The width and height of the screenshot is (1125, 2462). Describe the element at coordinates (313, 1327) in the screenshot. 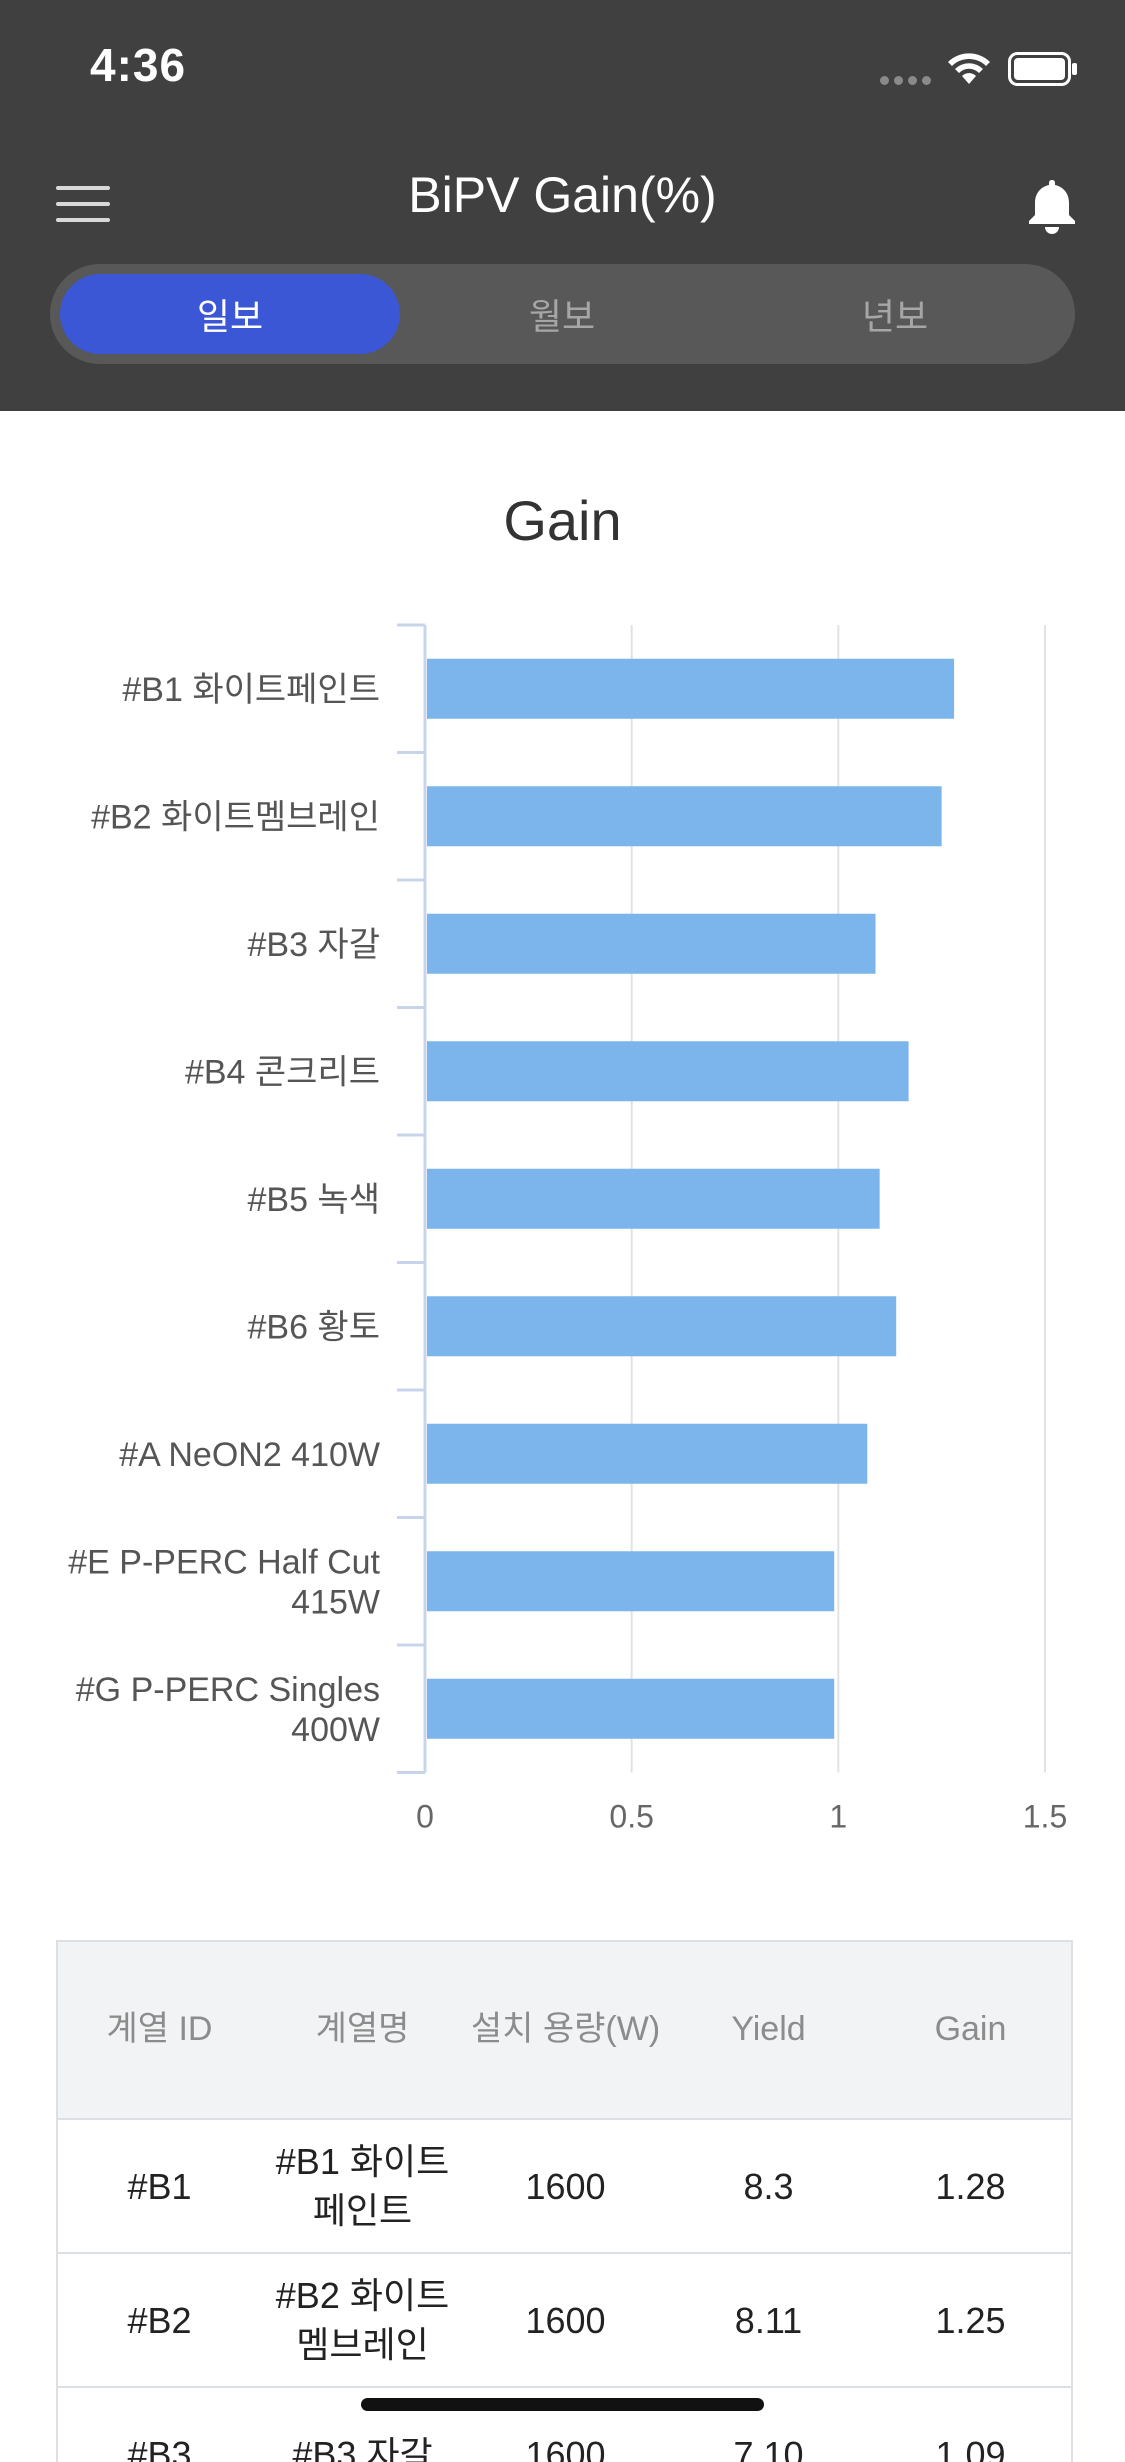

I see `category-label: #B6 황토` at that location.